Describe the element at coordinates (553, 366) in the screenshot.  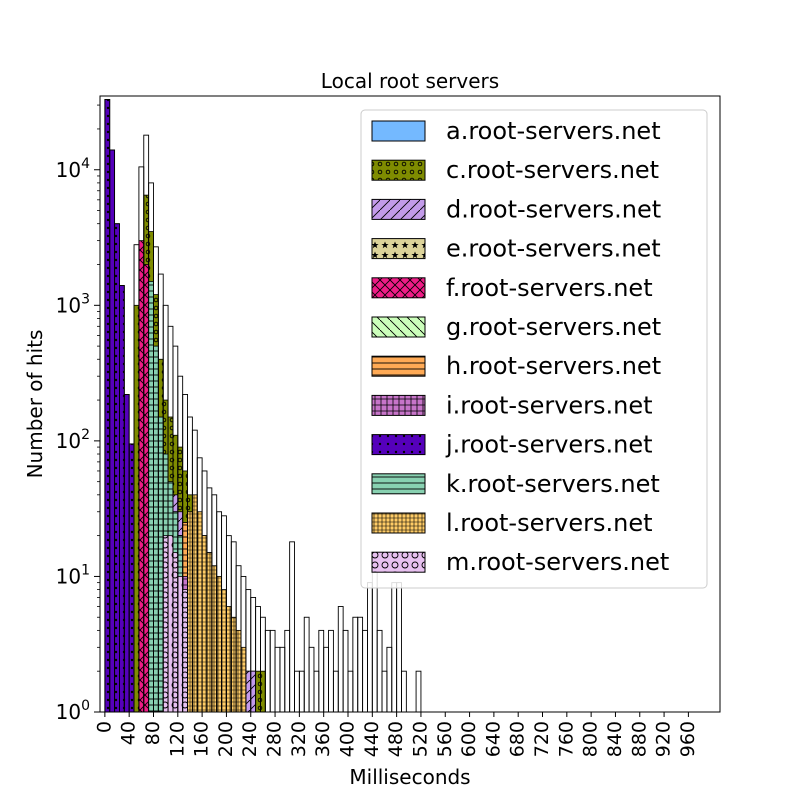
I see `legend-label: h.root-servers.net` at that location.